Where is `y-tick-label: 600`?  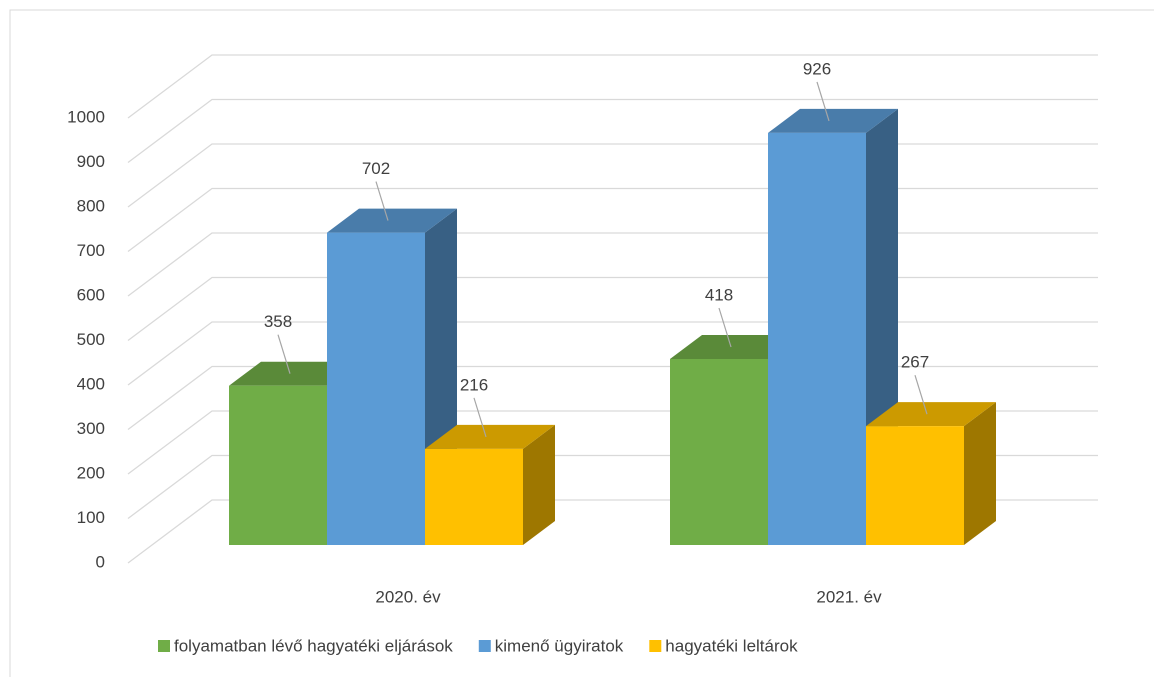 y-tick-label: 600 is located at coordinates (91, 294).